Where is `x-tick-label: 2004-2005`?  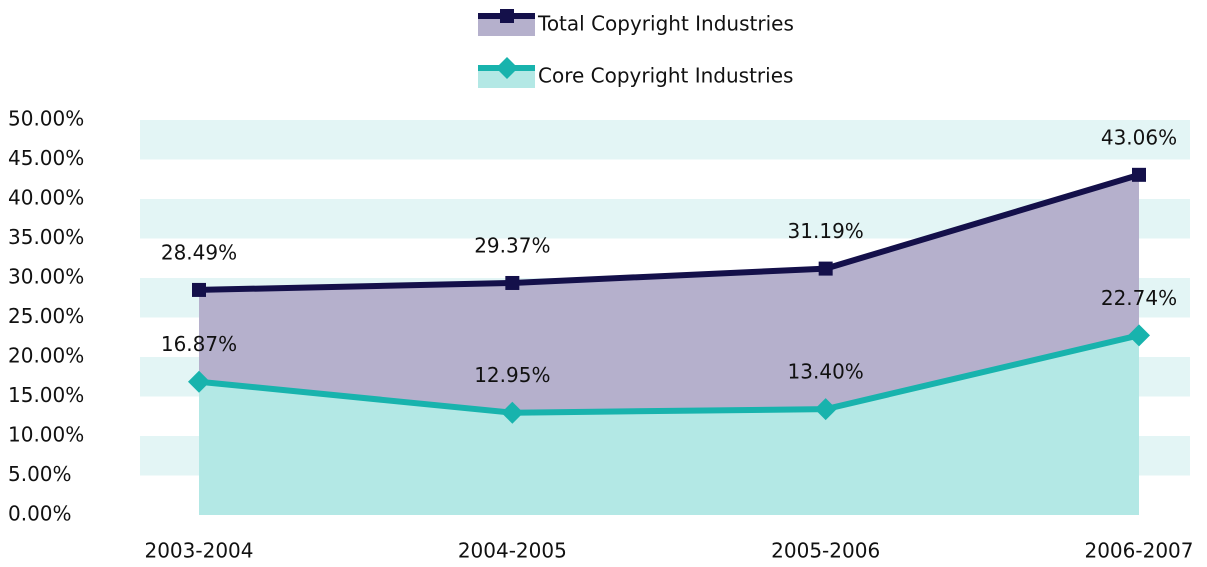 x-tick-label: 2004-2005 is located at coordinates (512, 551).